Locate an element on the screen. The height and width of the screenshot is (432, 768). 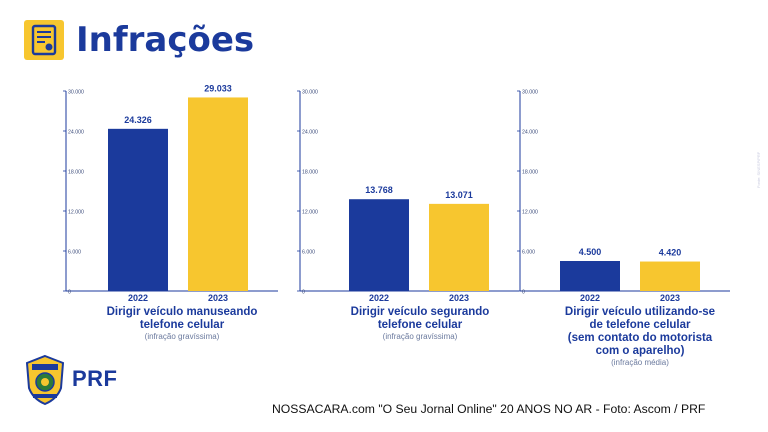
prf-logo-text: PRF is located at coordinates (95, 378).